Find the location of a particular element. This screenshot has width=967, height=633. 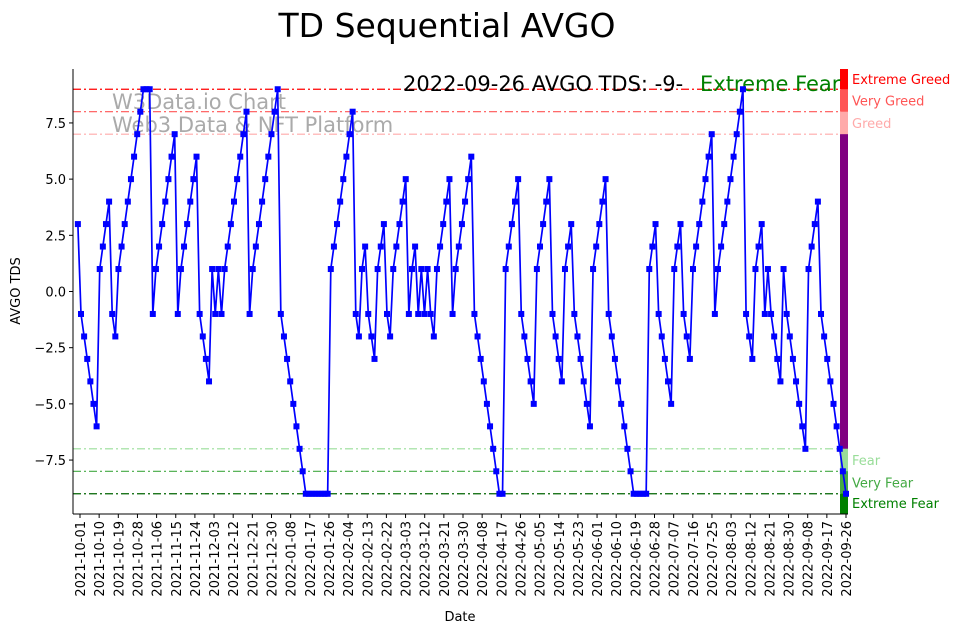

x-tick-label: 2022-01-08 is located at coordinates (292, 559).